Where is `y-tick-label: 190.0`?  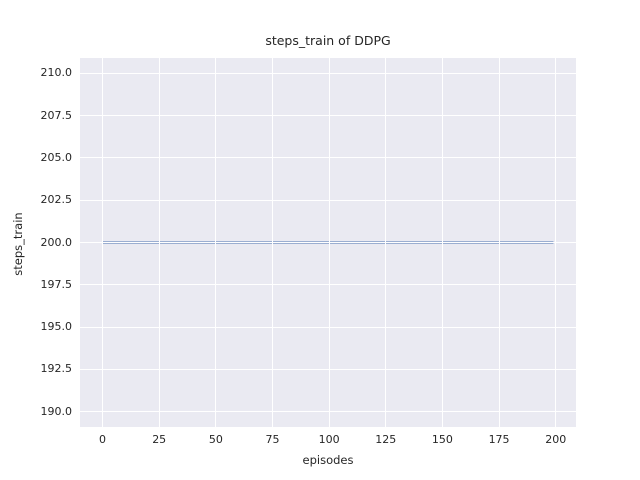 y-tick-label: 190.0 is located at coordinates (56, 411).